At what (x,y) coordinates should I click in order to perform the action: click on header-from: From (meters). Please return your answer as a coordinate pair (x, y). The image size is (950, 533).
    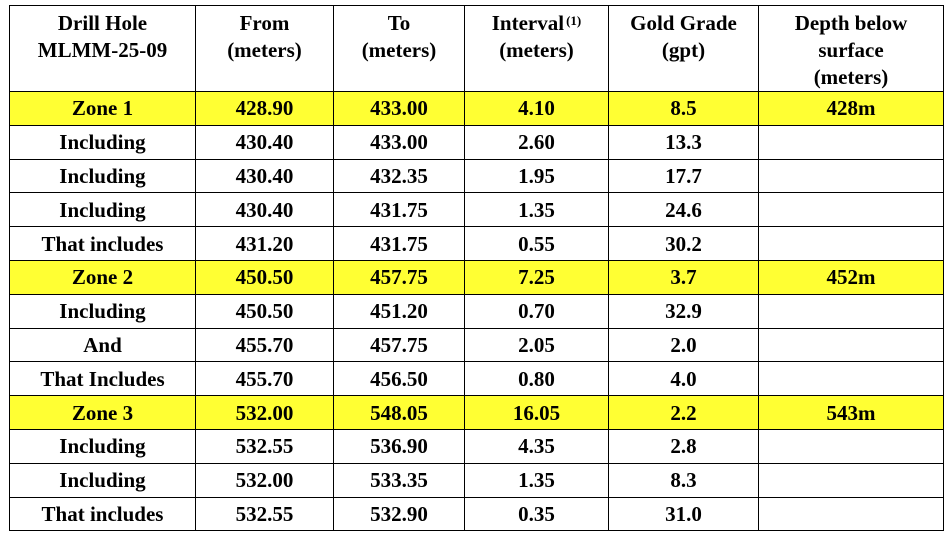
    Looking at the image, I should click on (264, 48).